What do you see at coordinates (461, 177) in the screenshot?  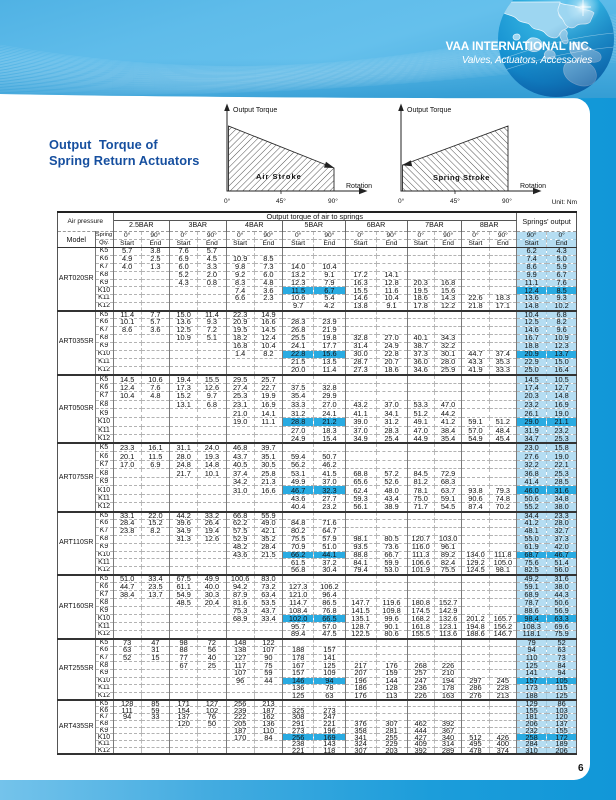 I see `svg-text: Spring Stroke` at bounding box center [461, 177].